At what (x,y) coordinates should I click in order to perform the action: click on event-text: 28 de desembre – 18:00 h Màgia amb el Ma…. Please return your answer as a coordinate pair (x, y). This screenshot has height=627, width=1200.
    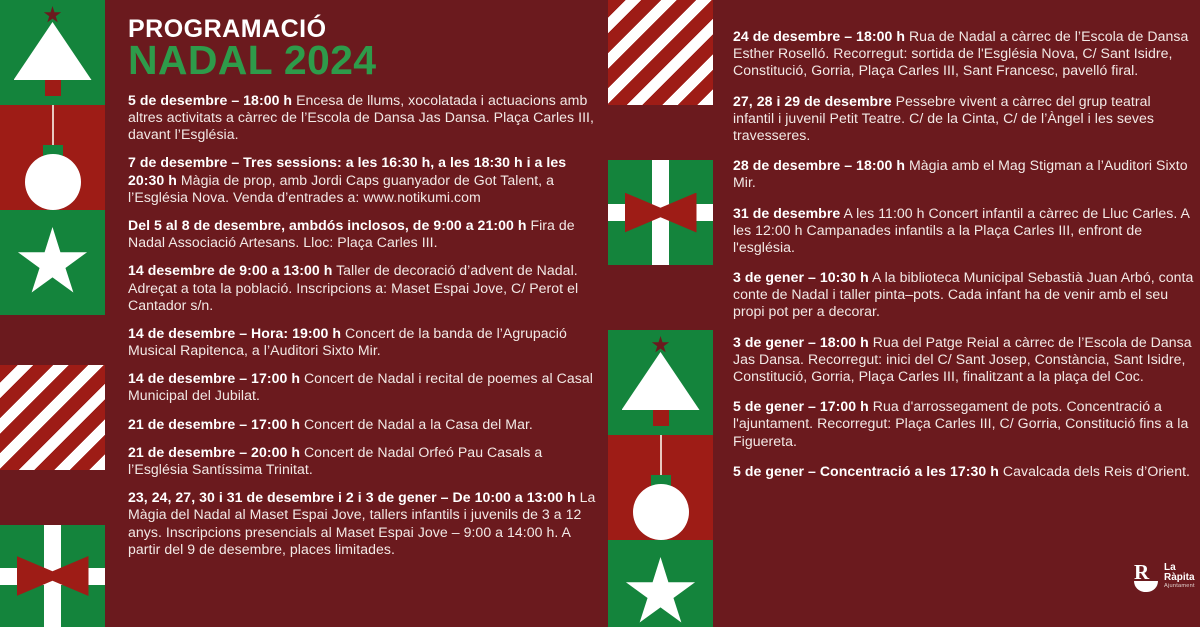
    Looking at the image, I should click on (964, 174).